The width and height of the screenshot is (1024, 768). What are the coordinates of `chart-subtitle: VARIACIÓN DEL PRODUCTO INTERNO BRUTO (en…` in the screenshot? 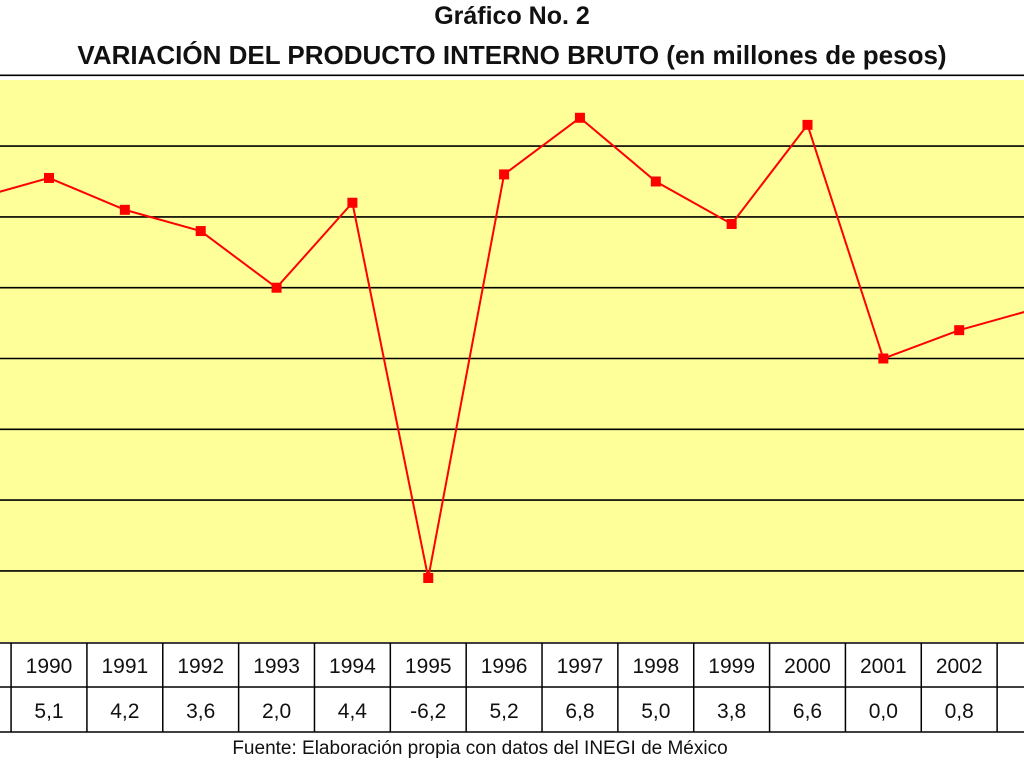 It's located at (512, 55).